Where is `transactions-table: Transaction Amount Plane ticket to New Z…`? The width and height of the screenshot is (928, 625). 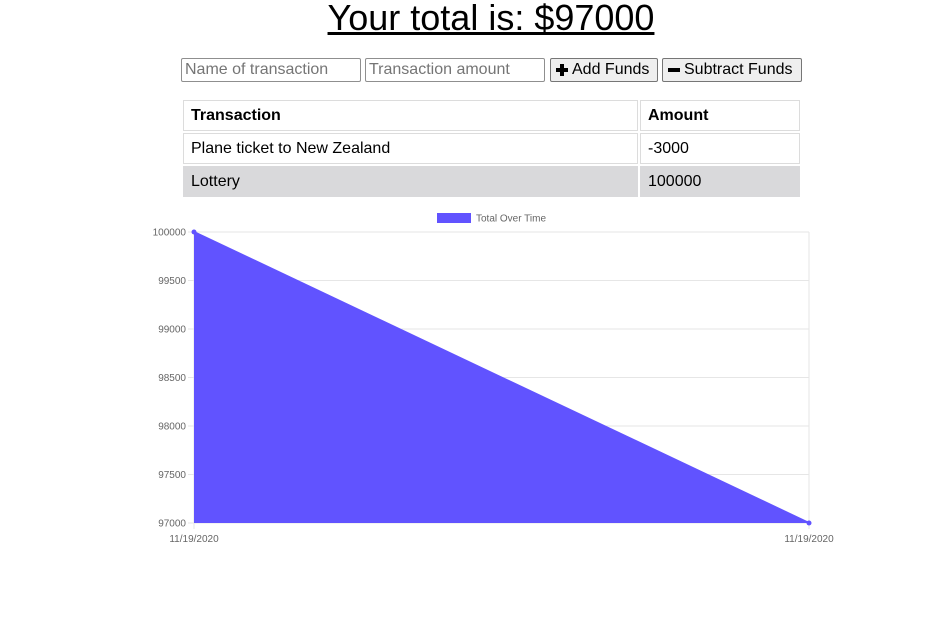 transactions-table: Transaction Amount Plane ticket to New Z… is located at coordinates (491, 148).